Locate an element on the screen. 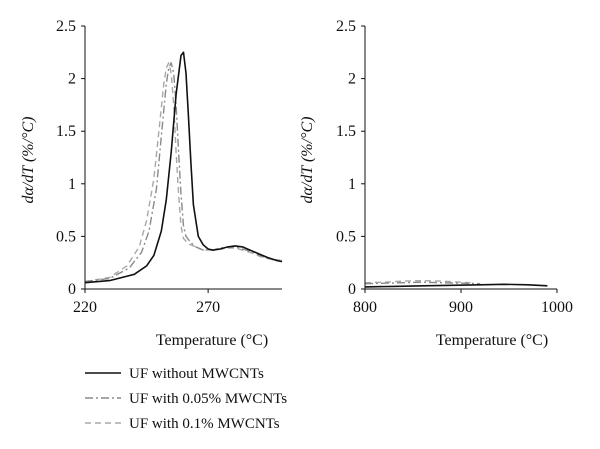  left-y-axis-title: dα/dT (%/°C) is located at coordinates (28, 160).